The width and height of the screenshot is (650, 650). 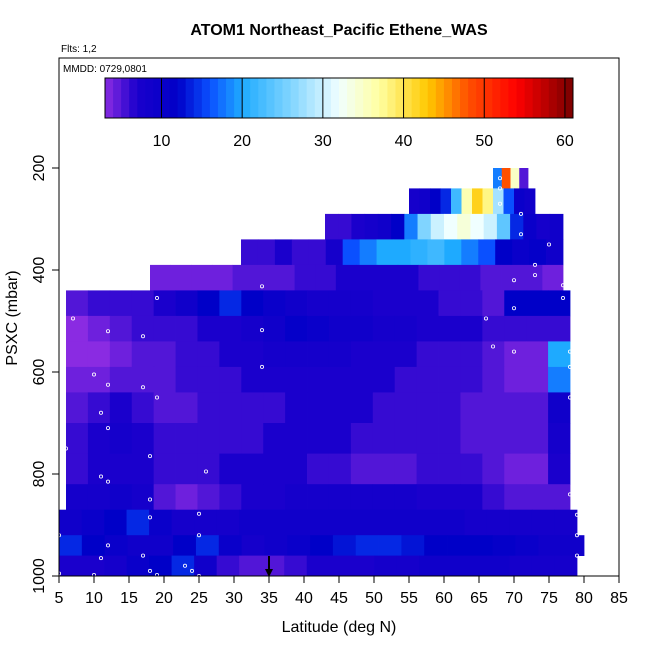 What do you see at coordinates (116, 545) in the screenshot?
I see `heat-cell-r14-c2` at bounding box center [116, 545].